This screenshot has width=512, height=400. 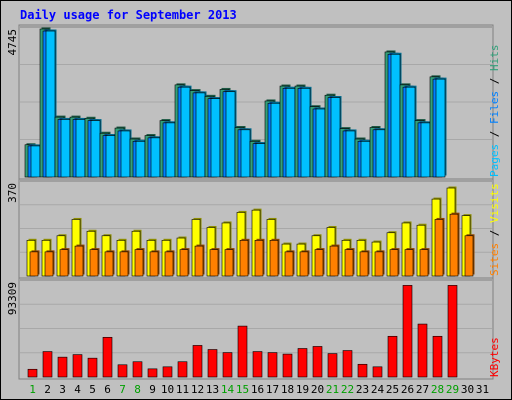 What do you see at coordinates (77, 389) in the screenshot?
I see `x-tick-label: 4` at bounding box center [77, 389].